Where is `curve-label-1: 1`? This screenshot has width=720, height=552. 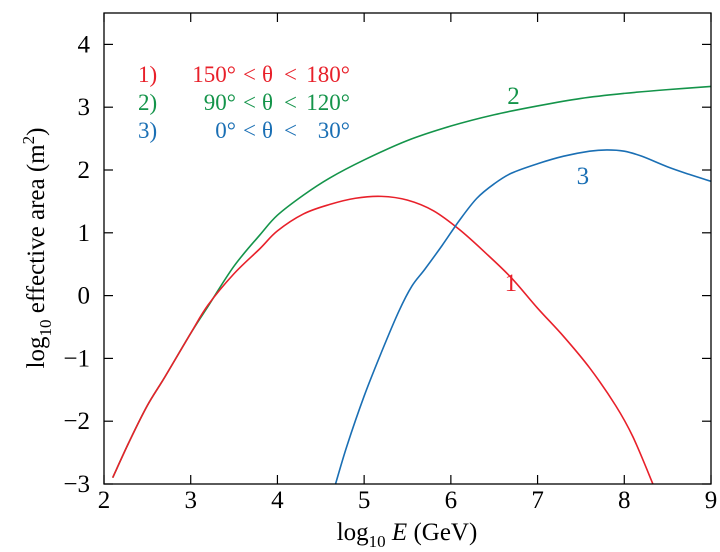
curve-label-1: 1 is located at coordinates (511, 283).